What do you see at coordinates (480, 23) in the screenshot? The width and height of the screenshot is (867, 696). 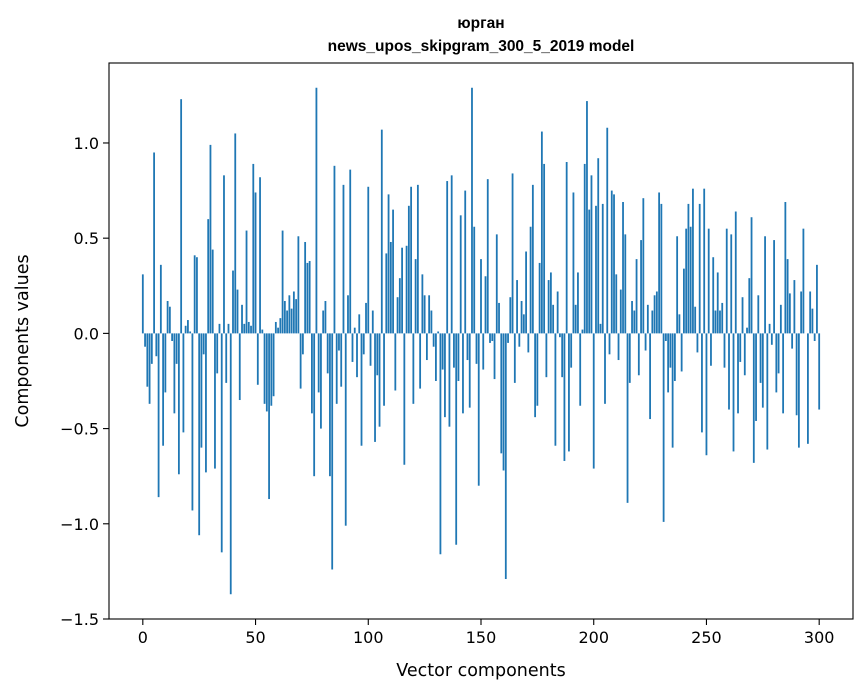 I see `chart-title-line1: юрган` at bounding box center [480, 23].